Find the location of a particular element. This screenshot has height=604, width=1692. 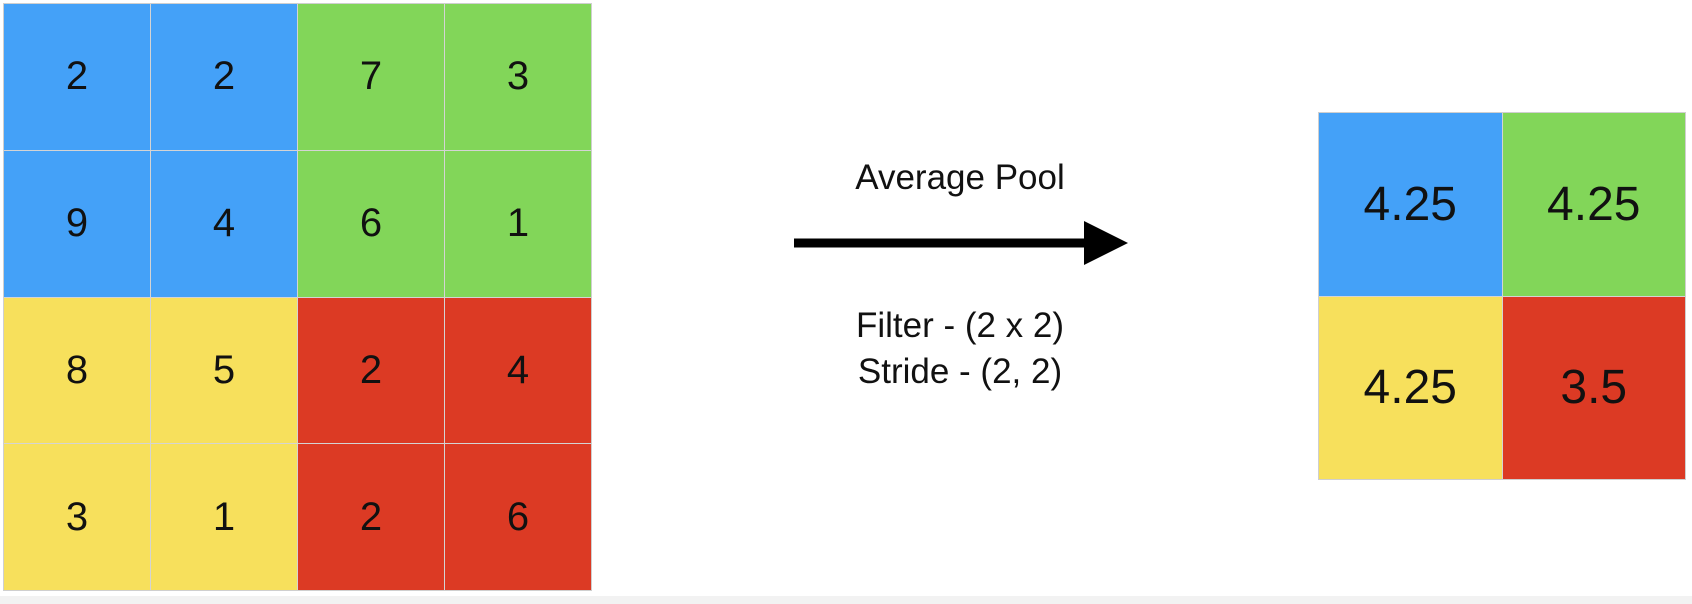

bottom-strip is located at coordinates (846, 600).